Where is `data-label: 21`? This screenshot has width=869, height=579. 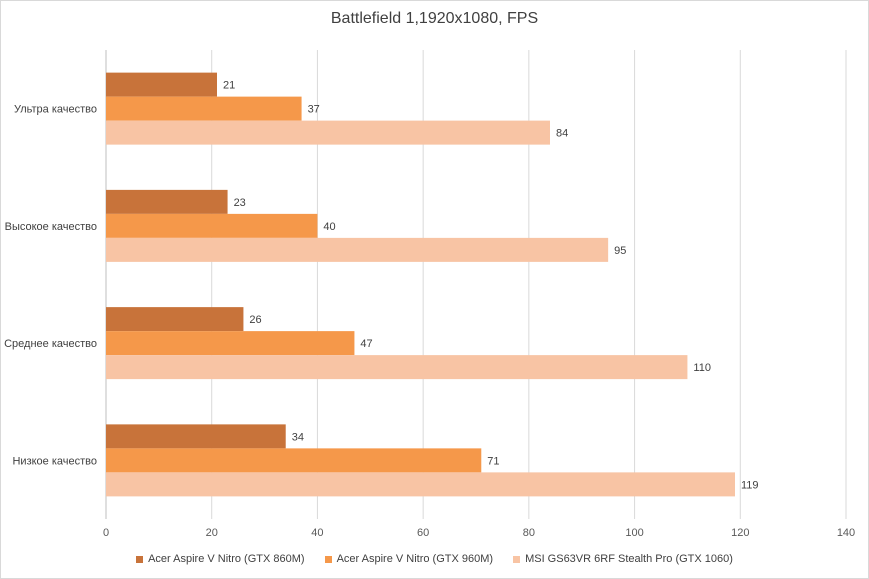 data-label: 21 is located at coordinates (229, 86).